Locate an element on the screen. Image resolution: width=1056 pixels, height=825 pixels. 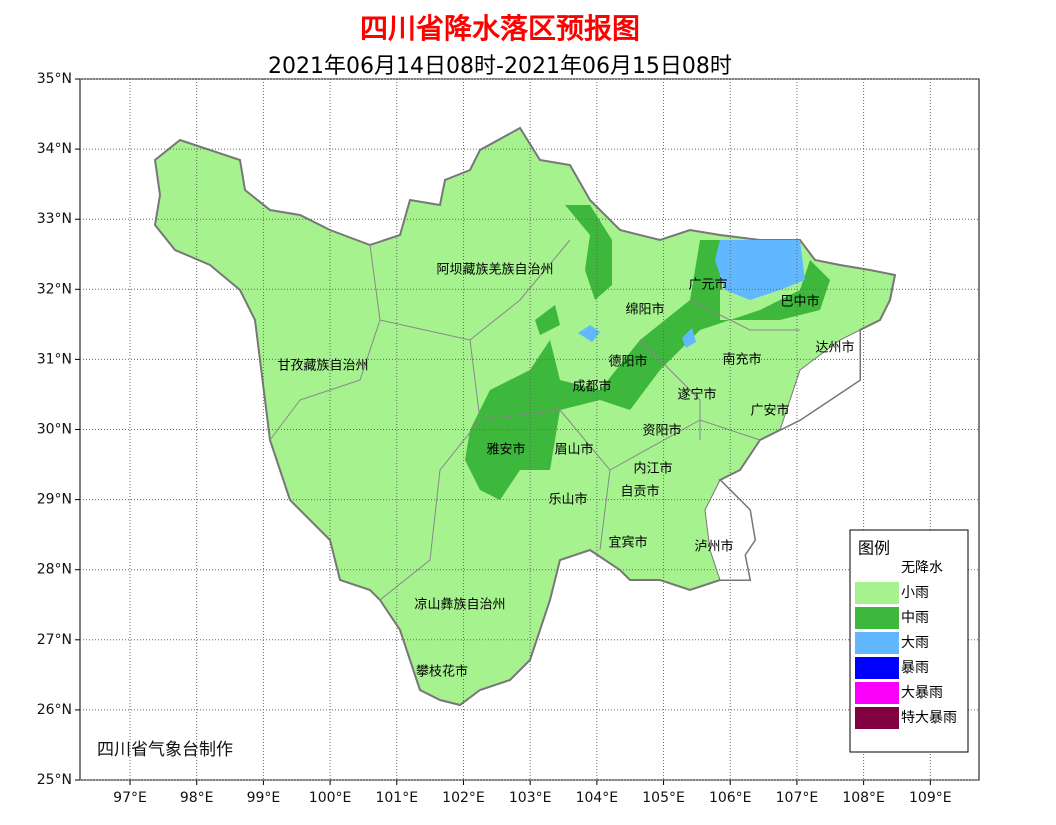
lon-tick-label: 104°E is located at coordinates (597, 798).